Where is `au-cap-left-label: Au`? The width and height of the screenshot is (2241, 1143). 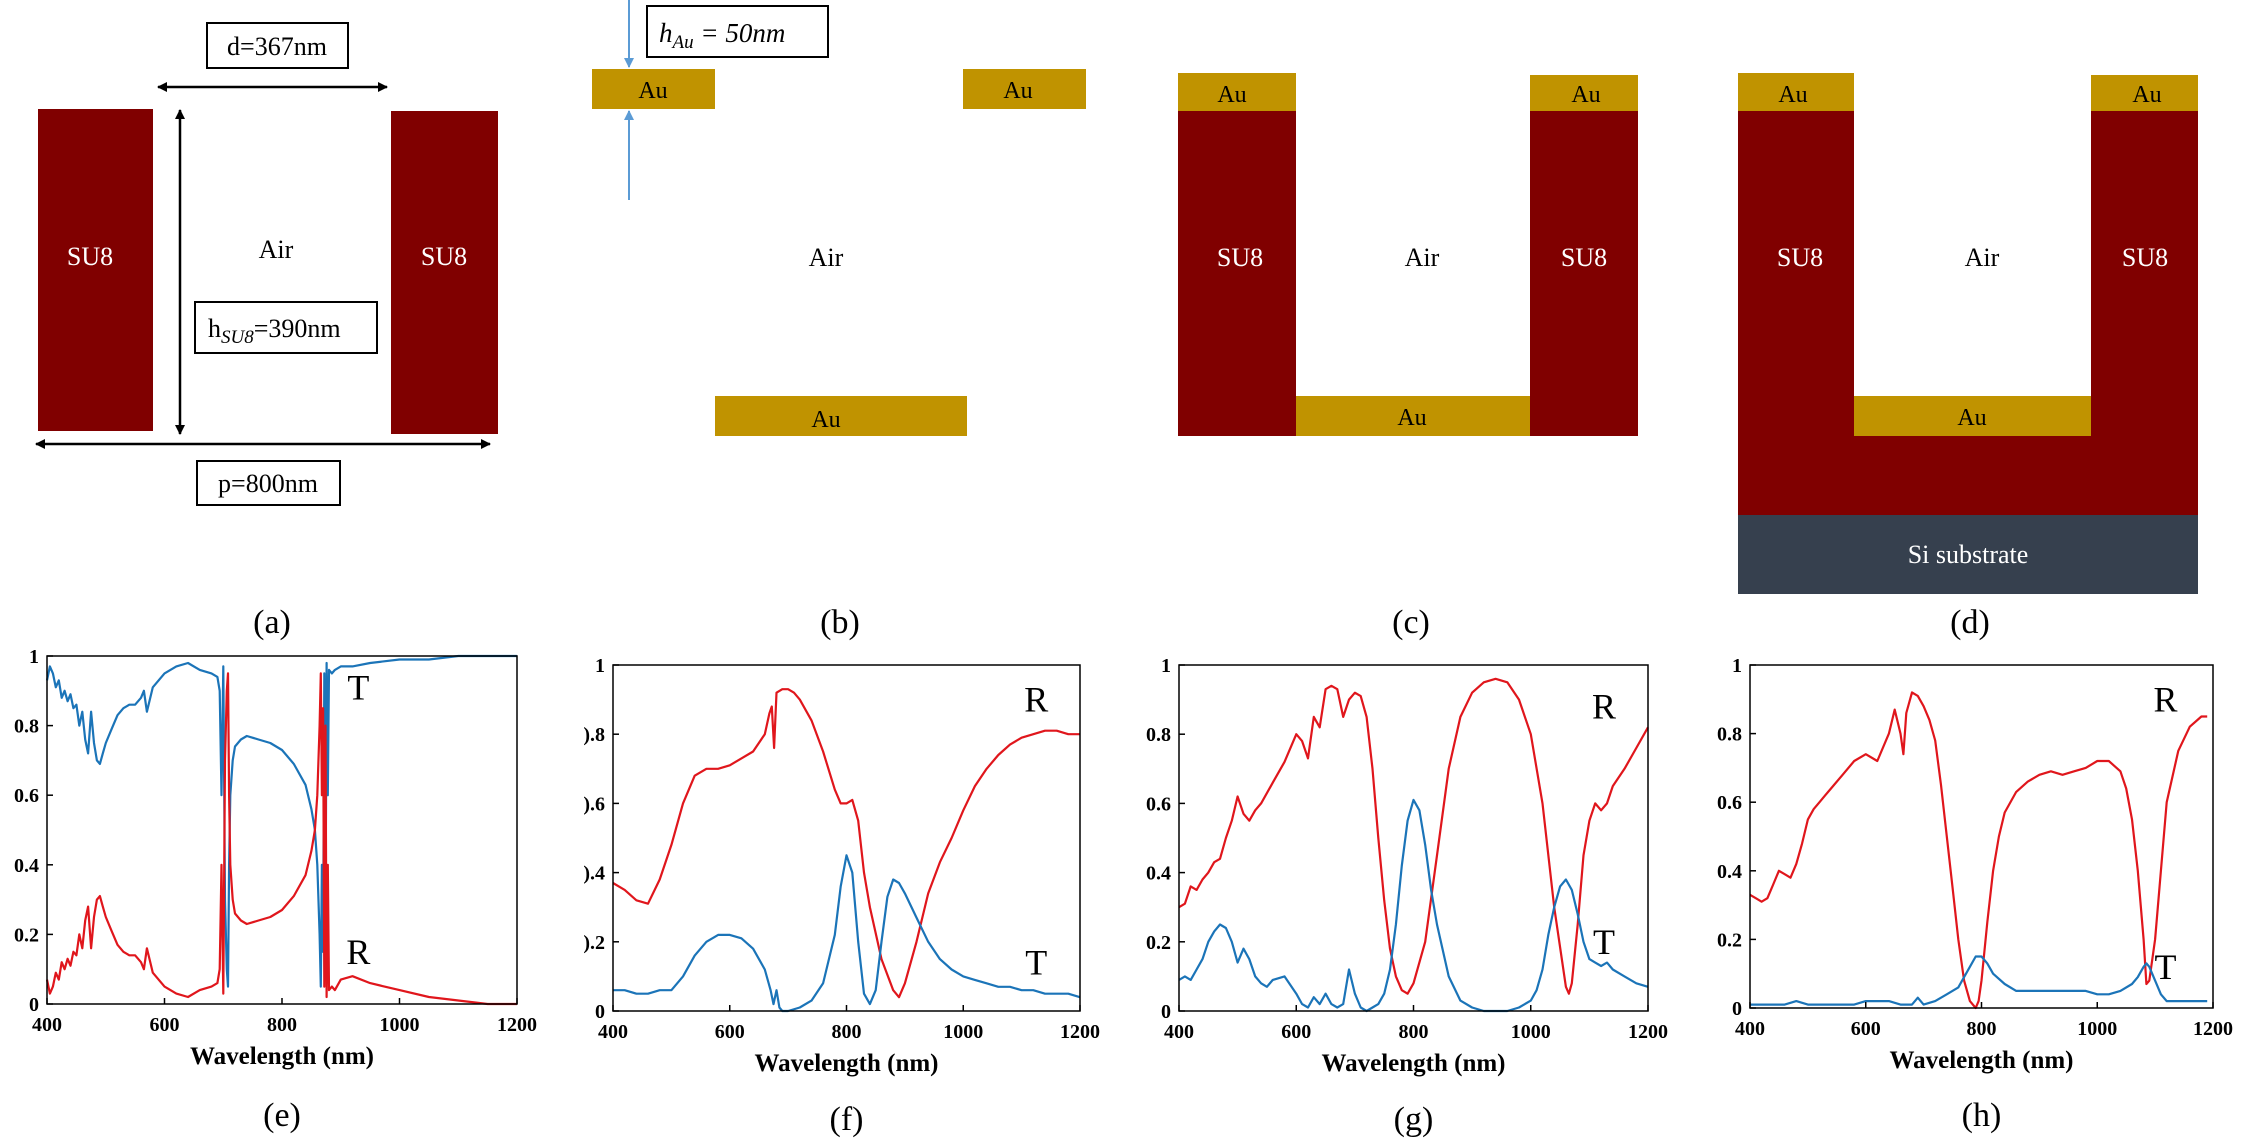
au-cap-left-label: Au is located at coordinates (1231, 95).